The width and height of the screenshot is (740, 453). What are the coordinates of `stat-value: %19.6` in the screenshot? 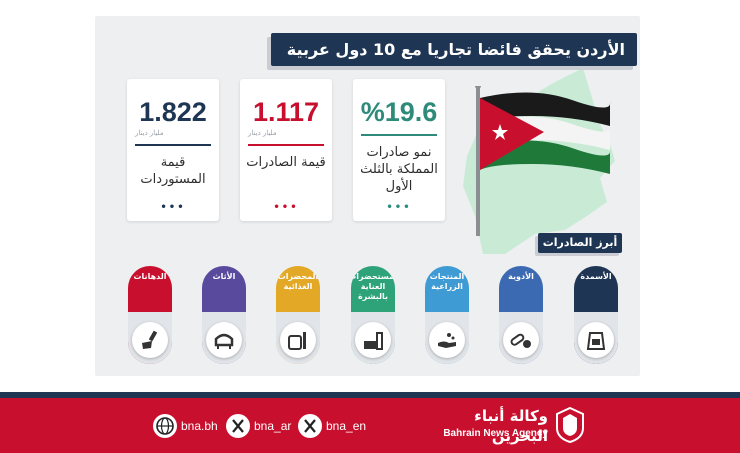 It's located at (399, 112).